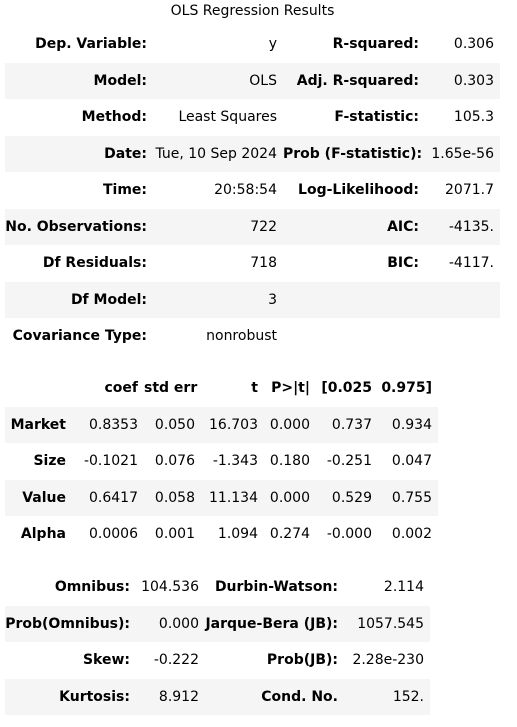 This screenshot has height=727, width=517. I want to click on column-header: [0.025, so click(346, 388).